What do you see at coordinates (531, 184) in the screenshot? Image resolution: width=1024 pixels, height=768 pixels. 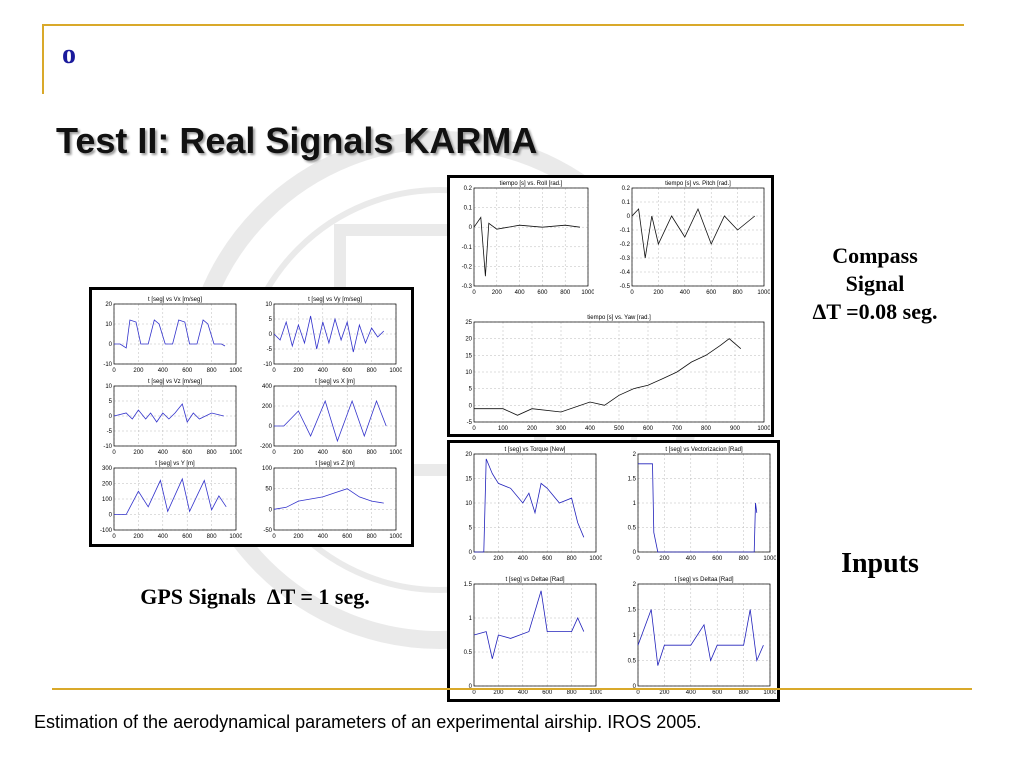 I see `chart-title: tiempo [s] vs. Roll [rad.]` at bounding box center [531, 184].